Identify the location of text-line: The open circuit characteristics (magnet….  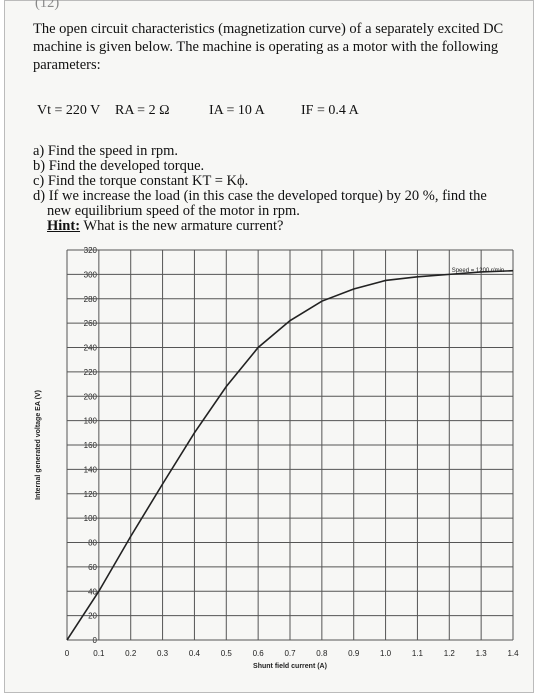
(268, 29).